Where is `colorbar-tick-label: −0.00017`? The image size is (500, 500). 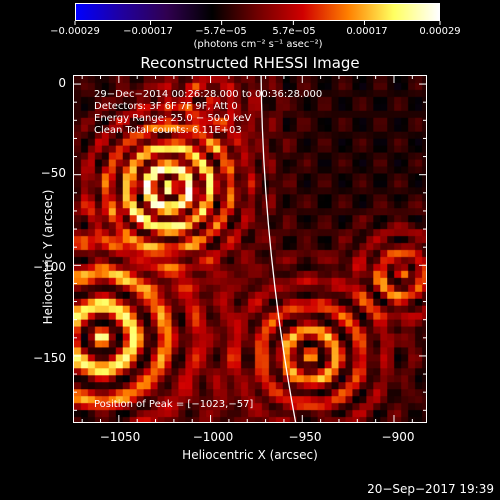 colorbar-tick-label: −0.00017 is located at coordinates (148, 31).